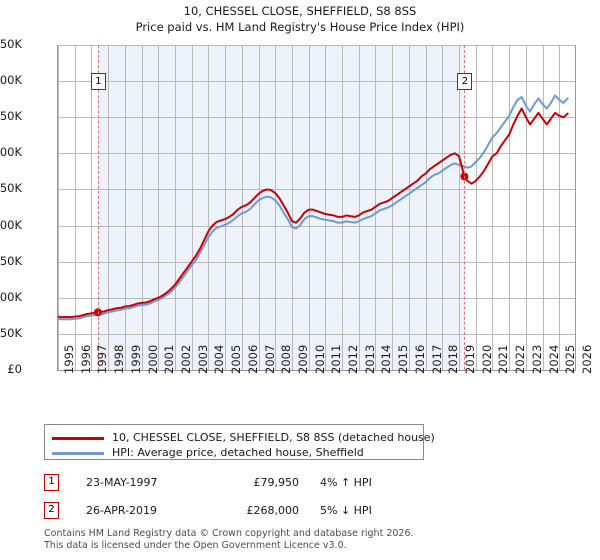  I want to click on x-tick-label: 2019, so click(470, 359).